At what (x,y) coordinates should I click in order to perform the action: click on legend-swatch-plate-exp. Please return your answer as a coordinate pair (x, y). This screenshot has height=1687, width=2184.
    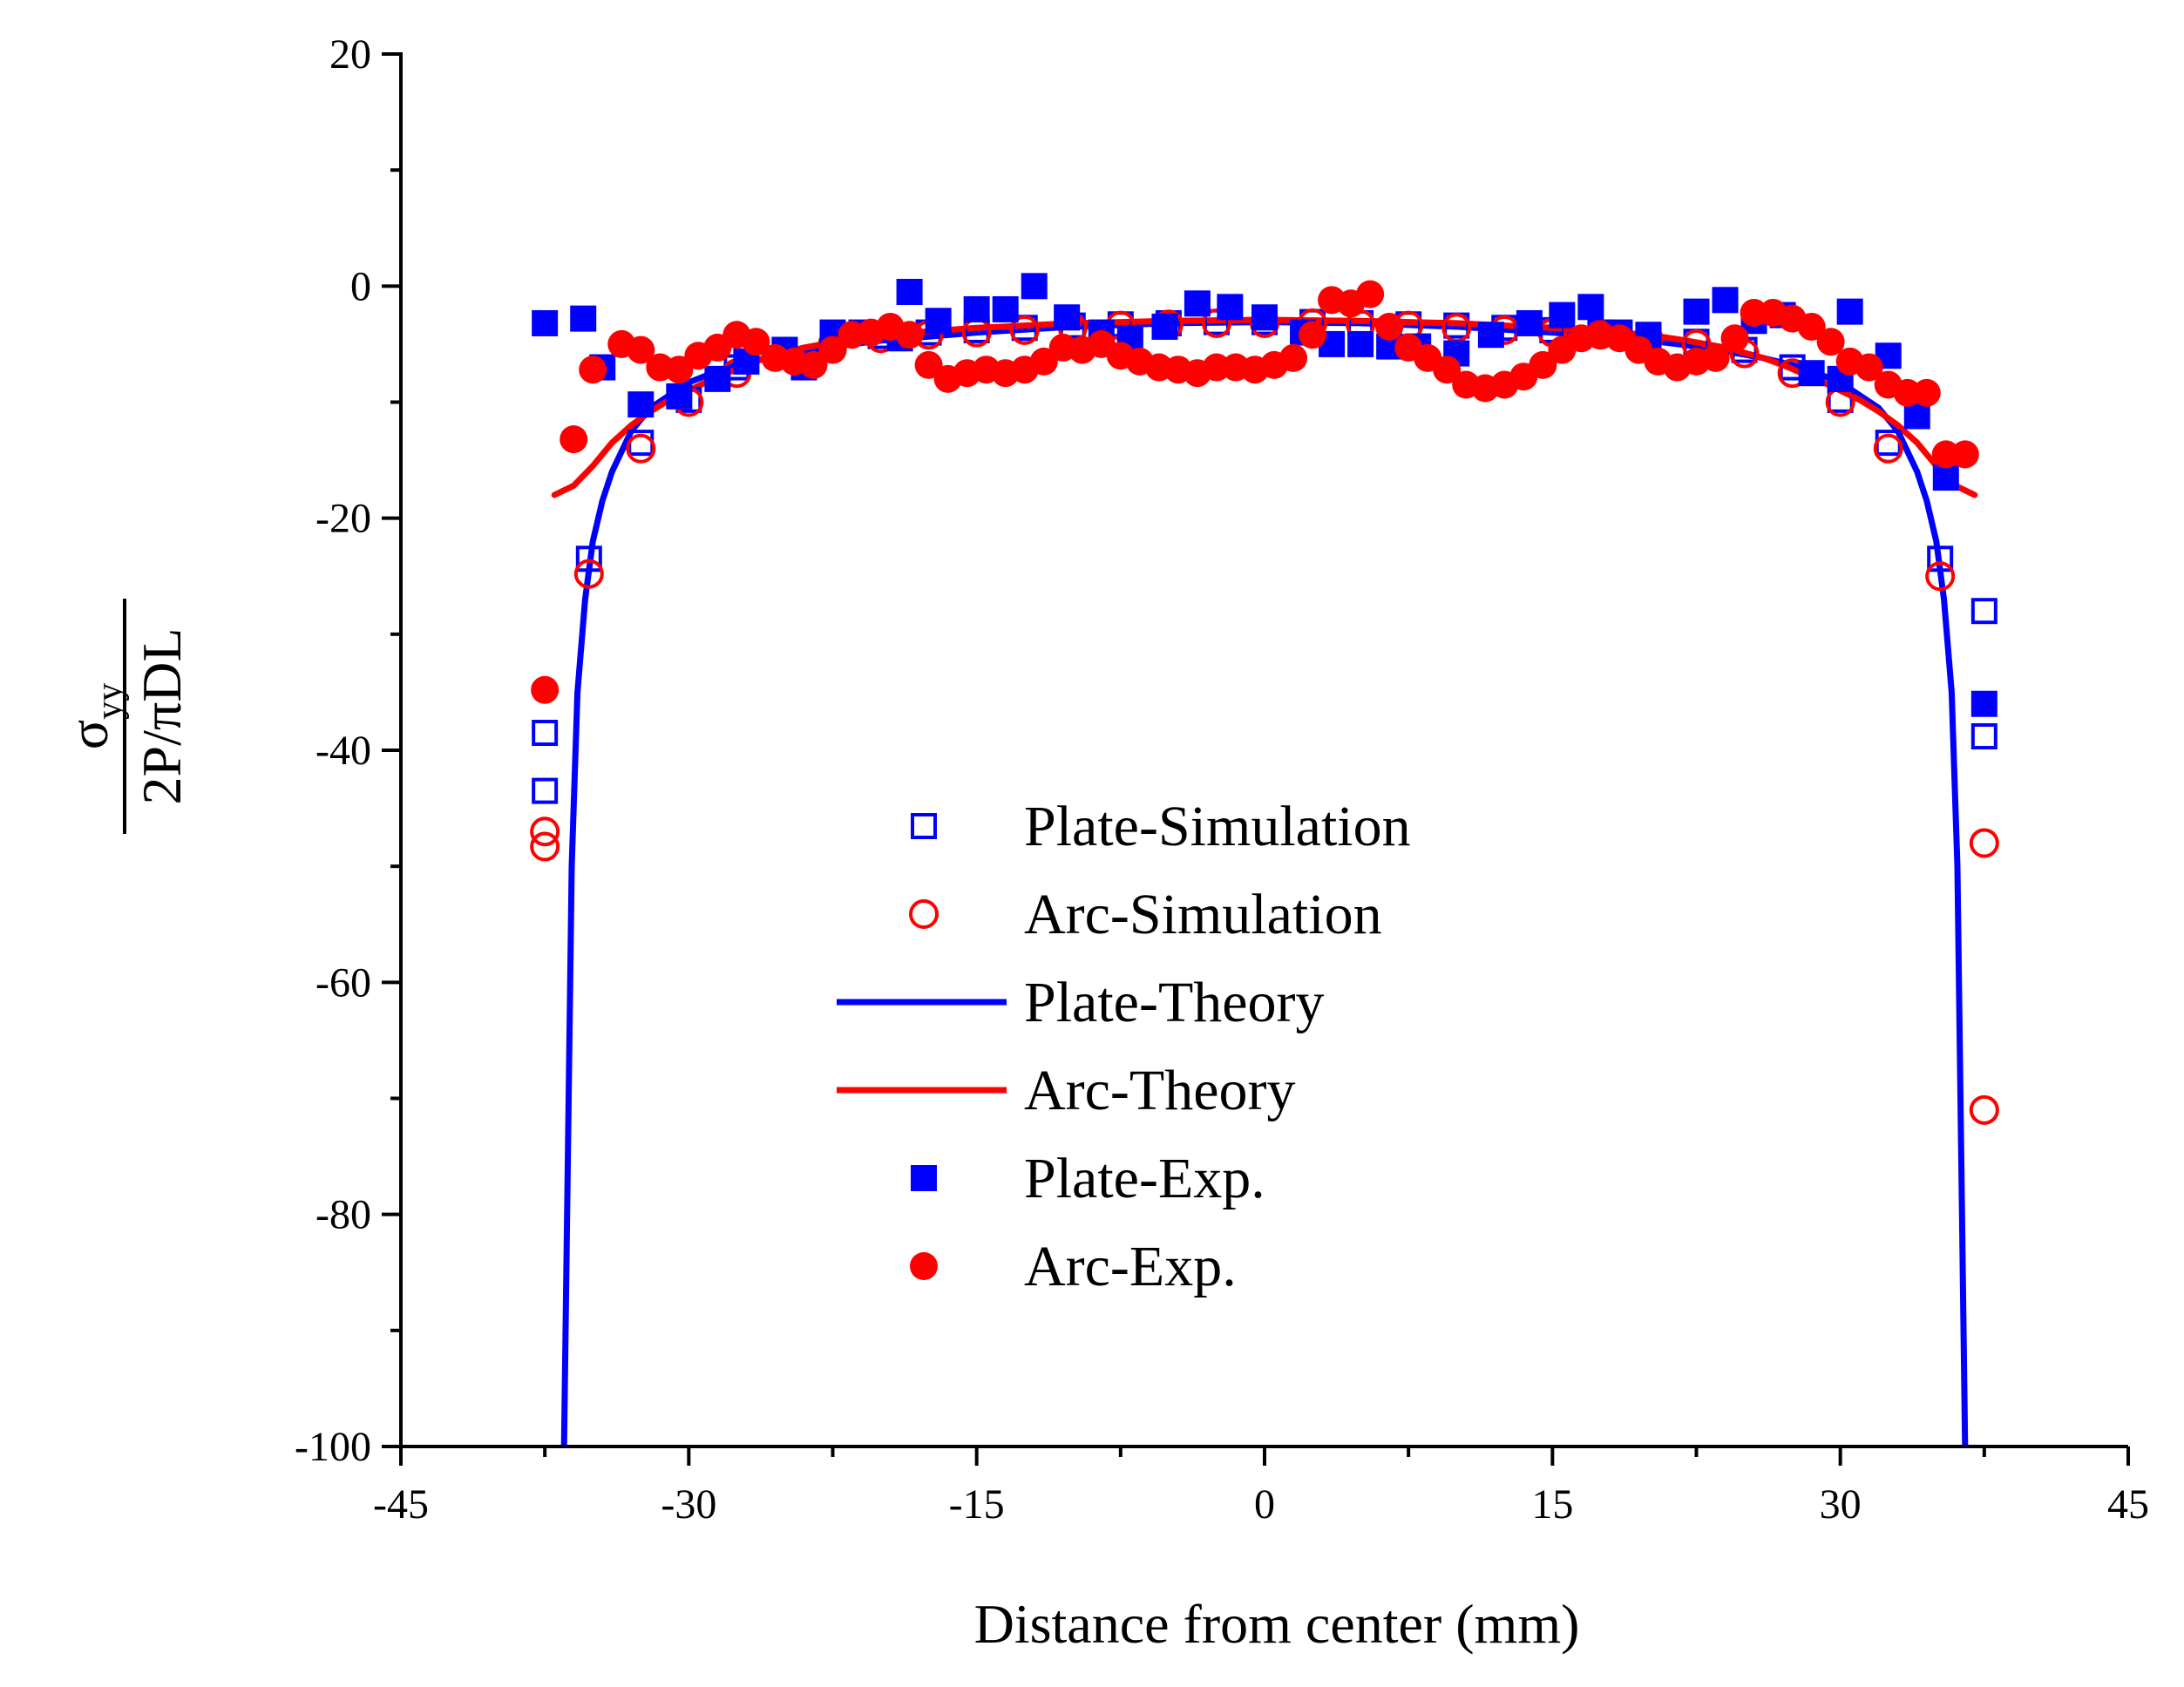
    Looking at the image, I should click on (924, 1178).